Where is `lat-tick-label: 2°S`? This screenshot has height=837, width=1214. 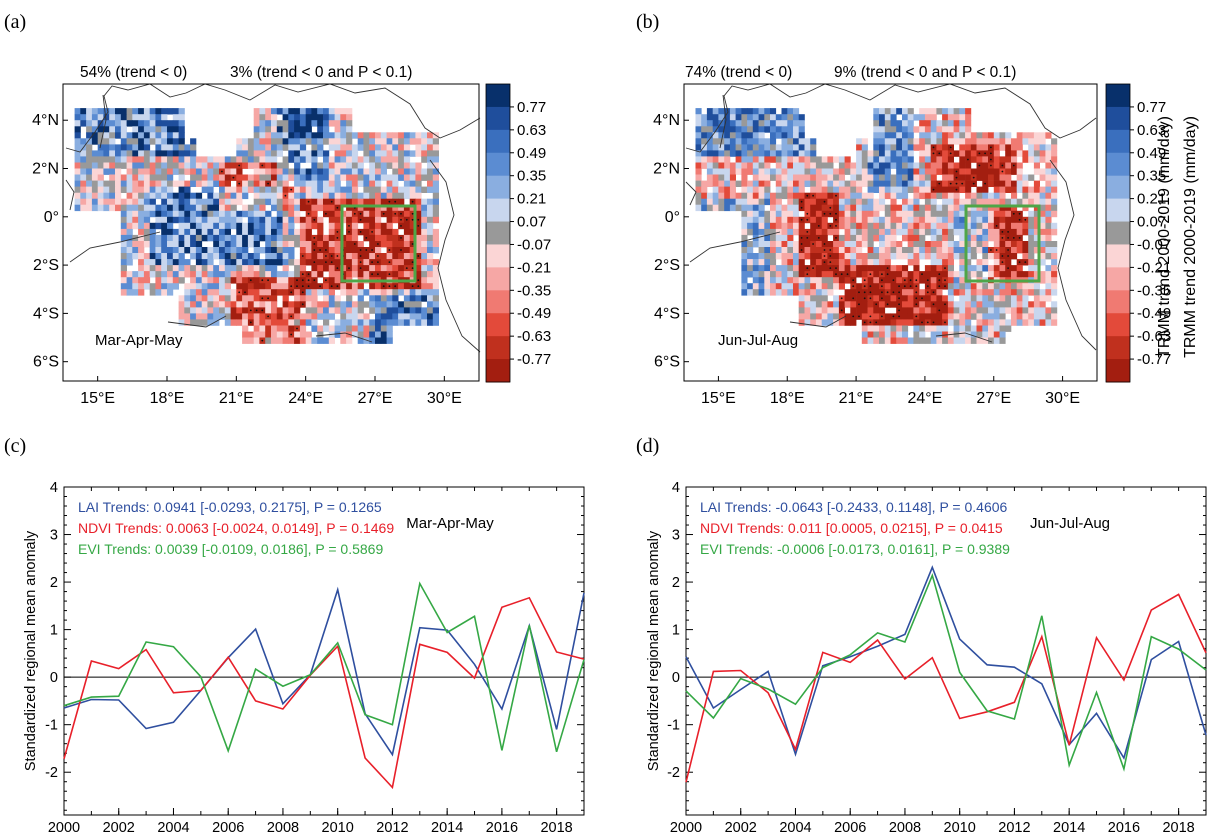
lat-tick-label: 2°S is located at coordinates (667, 265).